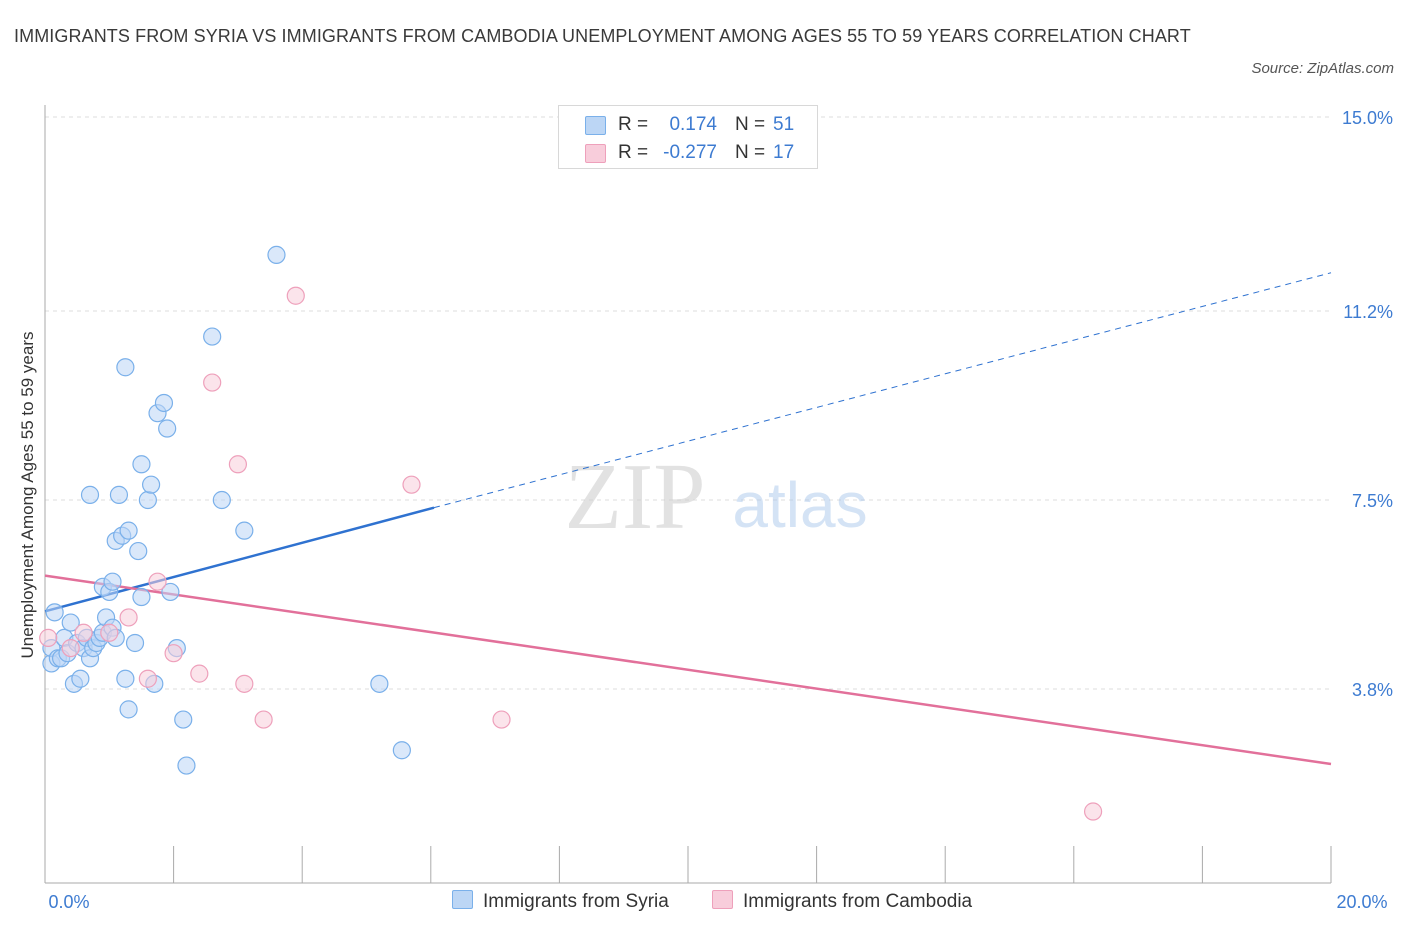 Image resolution: width=1406 pixels, height=930 pixels. What do you see at coordinates (68, 902) in the screenshot?
I see `x-tick-label: 0.0%` at bounding box center [68, 902].